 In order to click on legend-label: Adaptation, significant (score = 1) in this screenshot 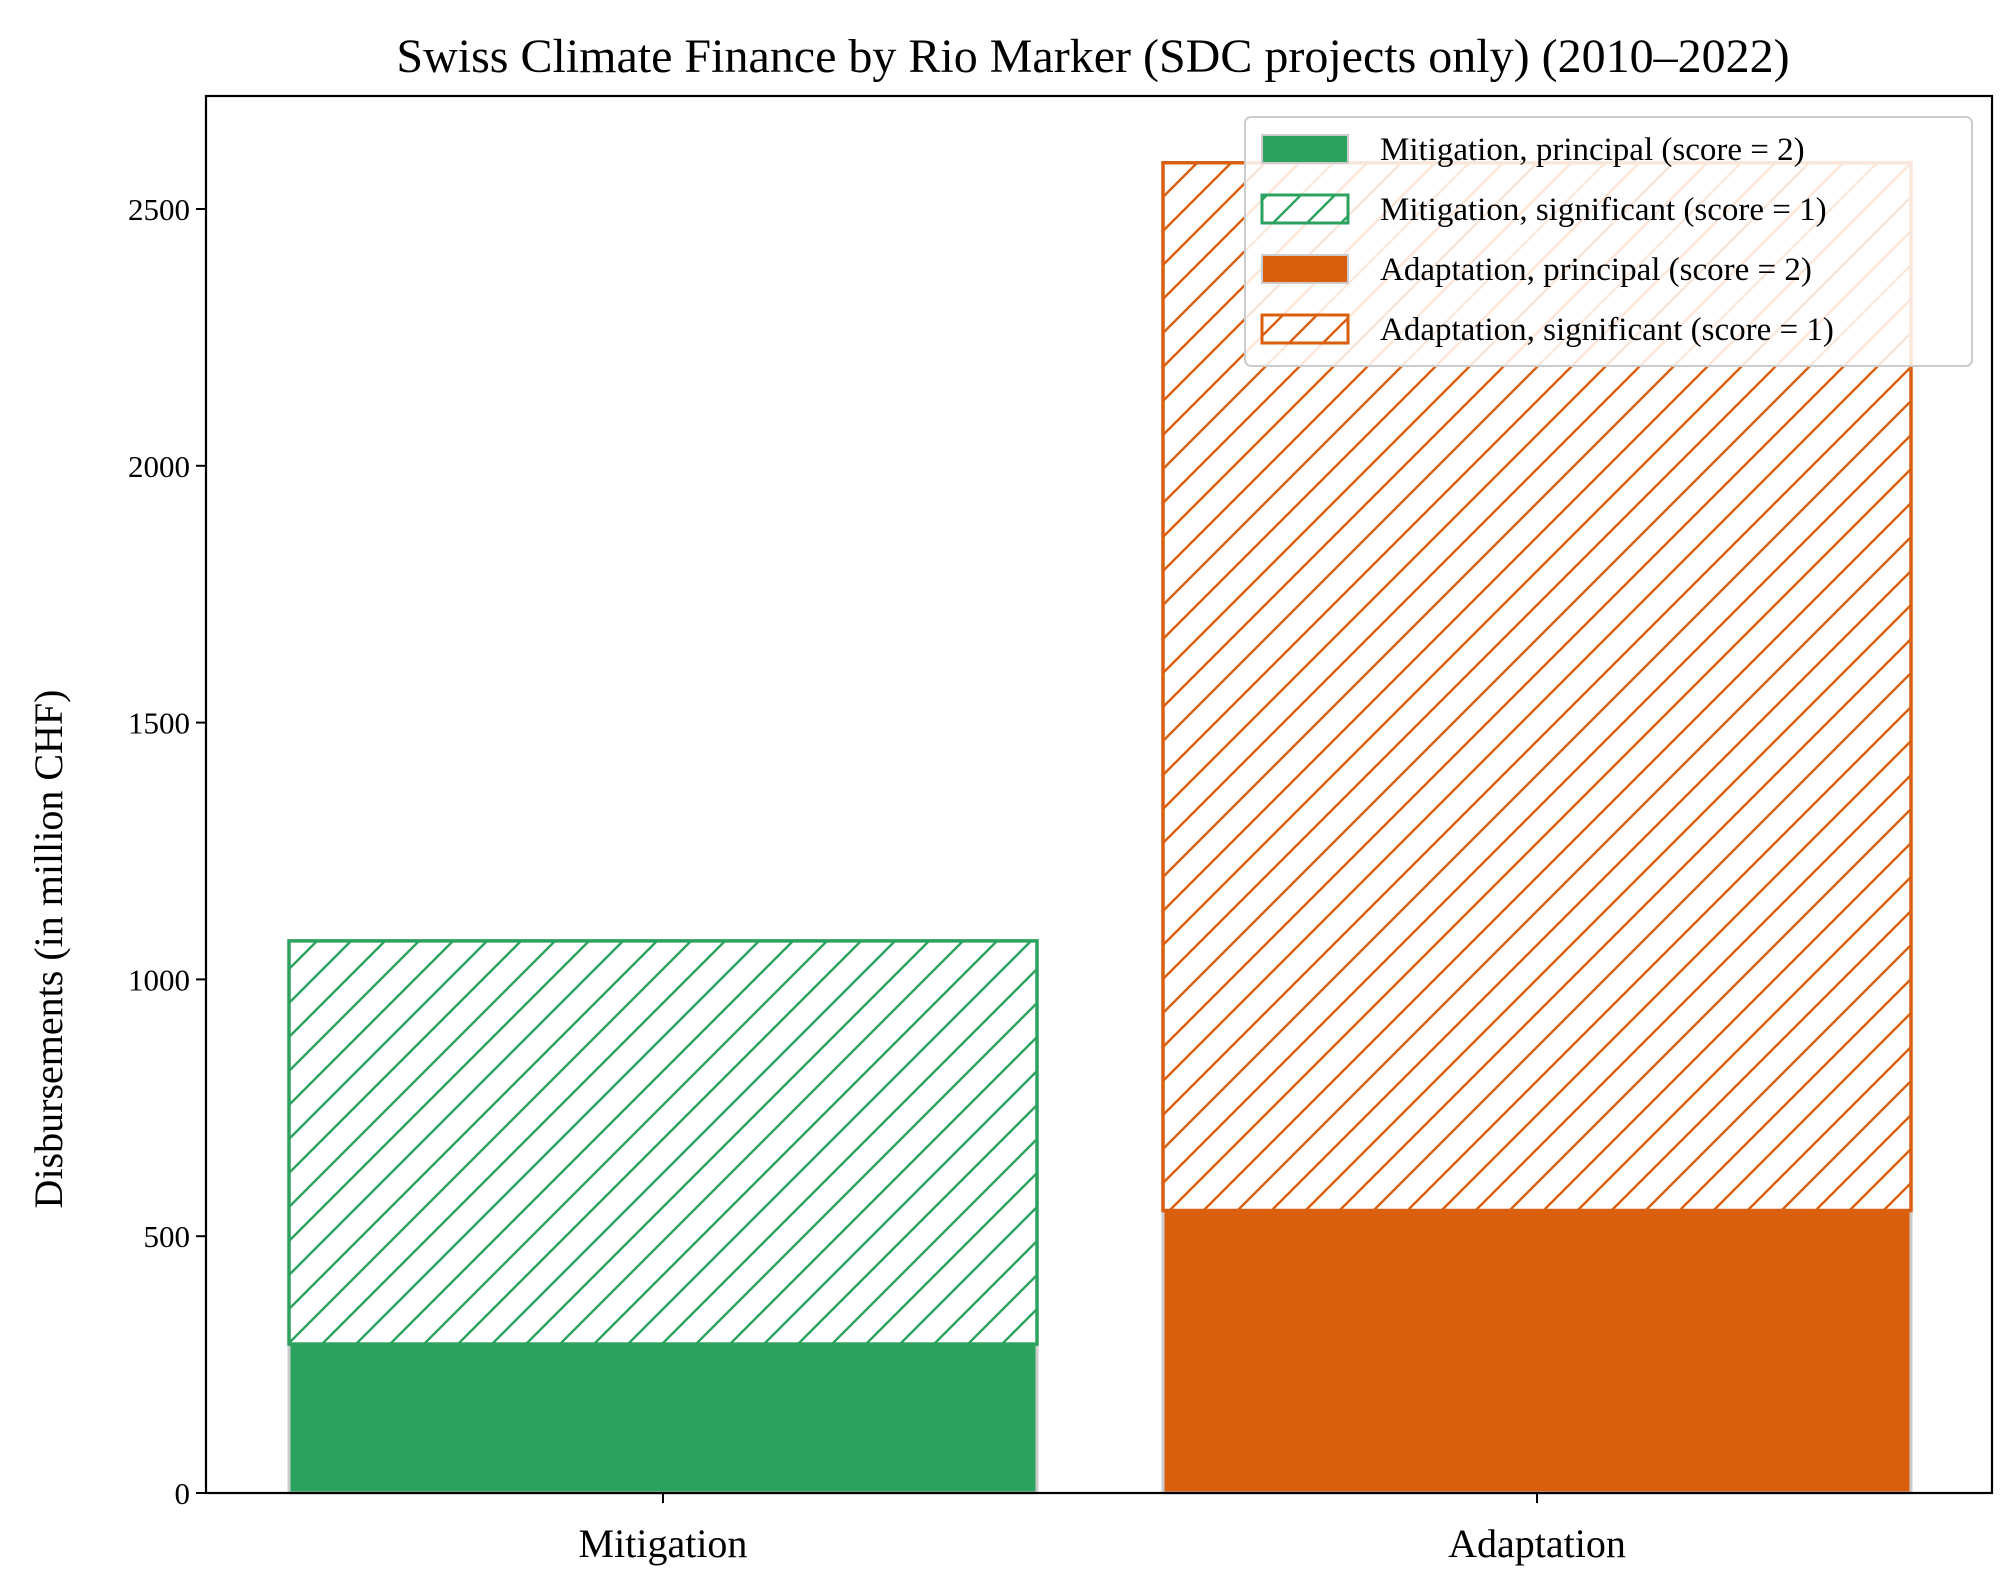, I will do `click(1607, 330)`.